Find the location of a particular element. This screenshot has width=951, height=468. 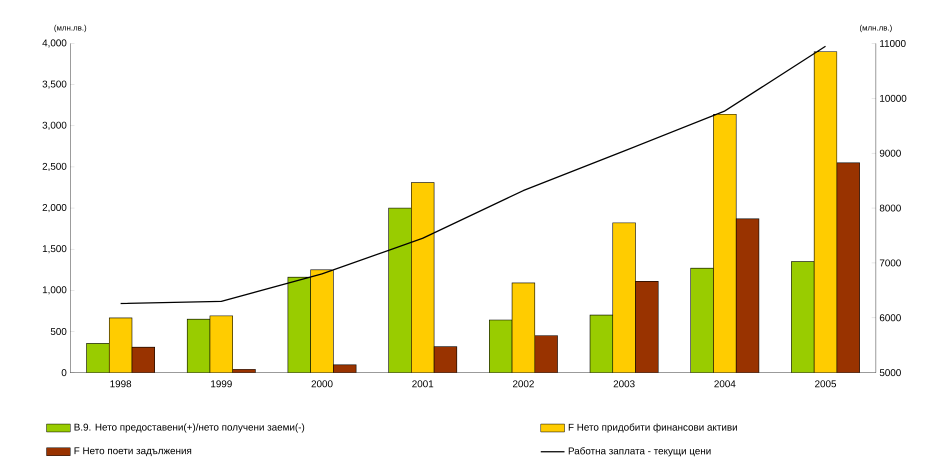

y-tick-label: 4,000 is located at coordinates (54, 44).